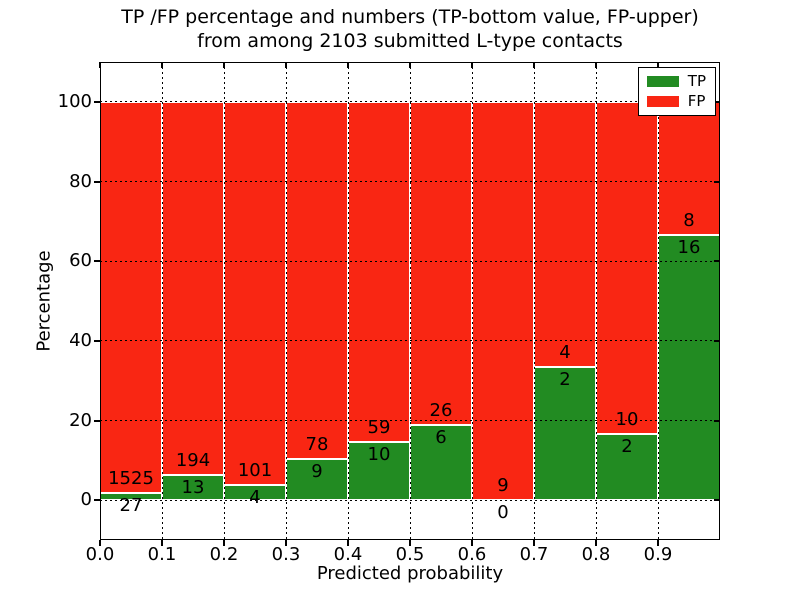  What do you see at coordinates (162, 554) in the screenshot?
I see `x-tick-label: 0.1` at bounding box center [162, 554].